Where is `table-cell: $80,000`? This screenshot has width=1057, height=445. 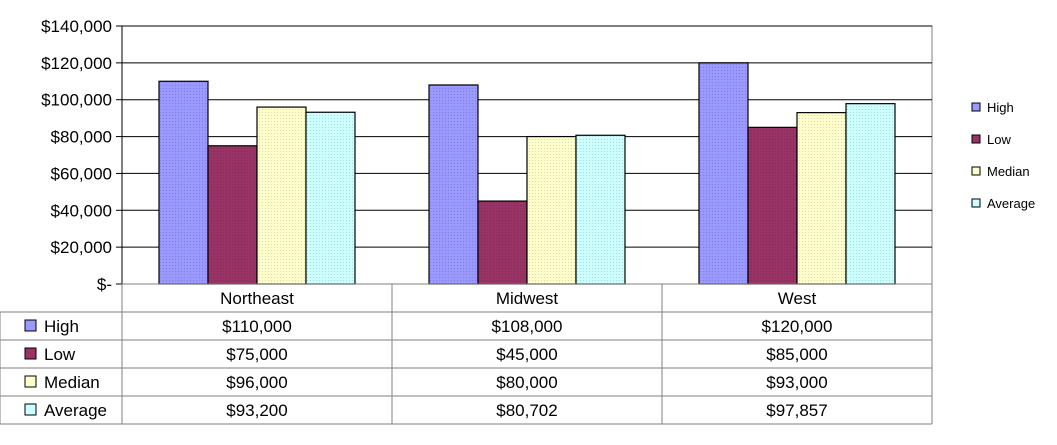
table-cell: $80,000 is located at coordinates (526, 382).